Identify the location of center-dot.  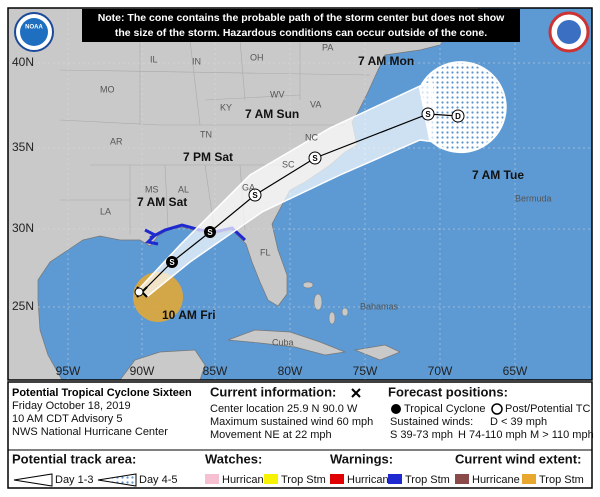
(139, 292).